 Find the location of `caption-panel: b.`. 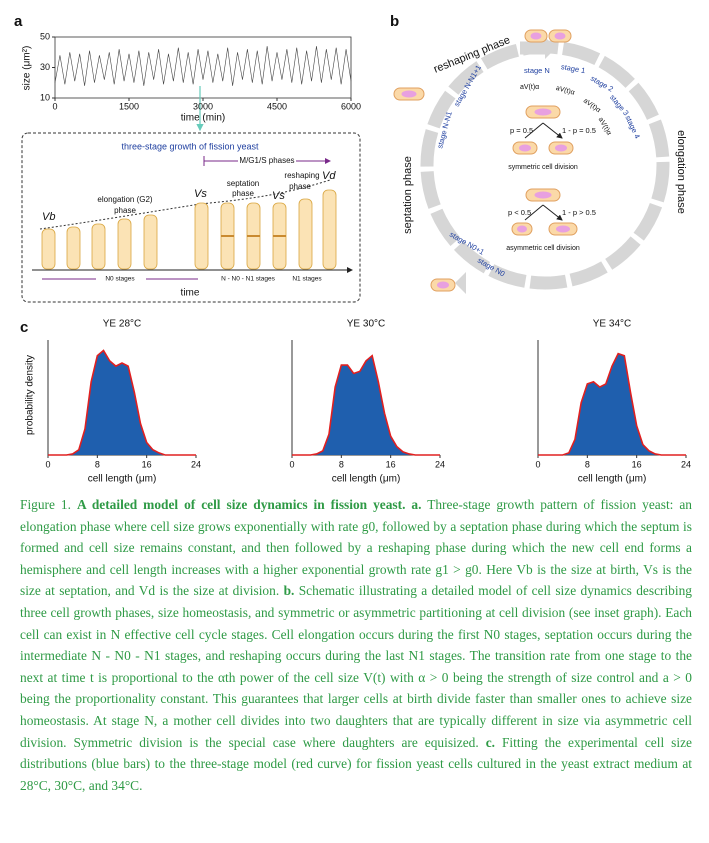

caption-panel: b. is located at coordinates (289, 591).